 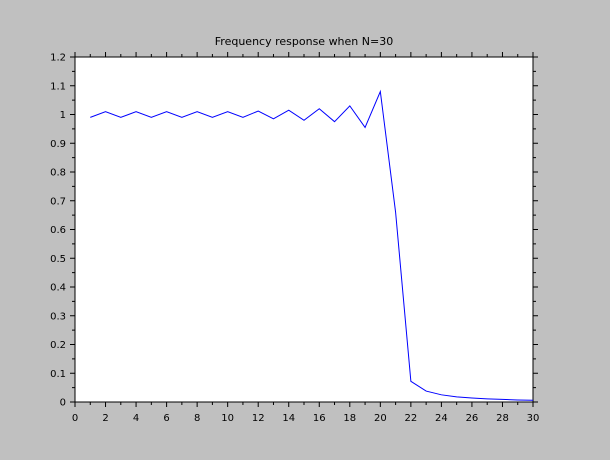 I want to click on x-tick-label: 14, so click(x=288, y=418).